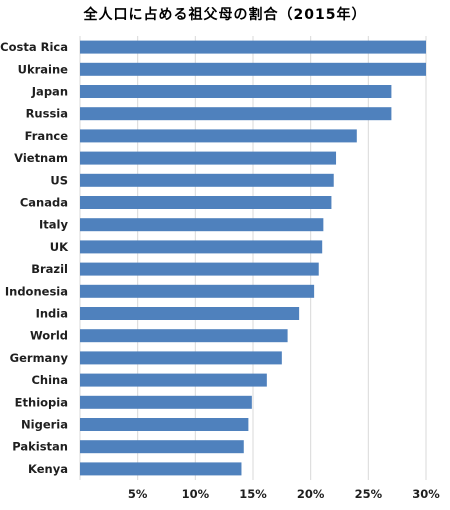 This screenshot has width=450, height=510. I want to click on x-tick-label: 5%, so click(138, 494).